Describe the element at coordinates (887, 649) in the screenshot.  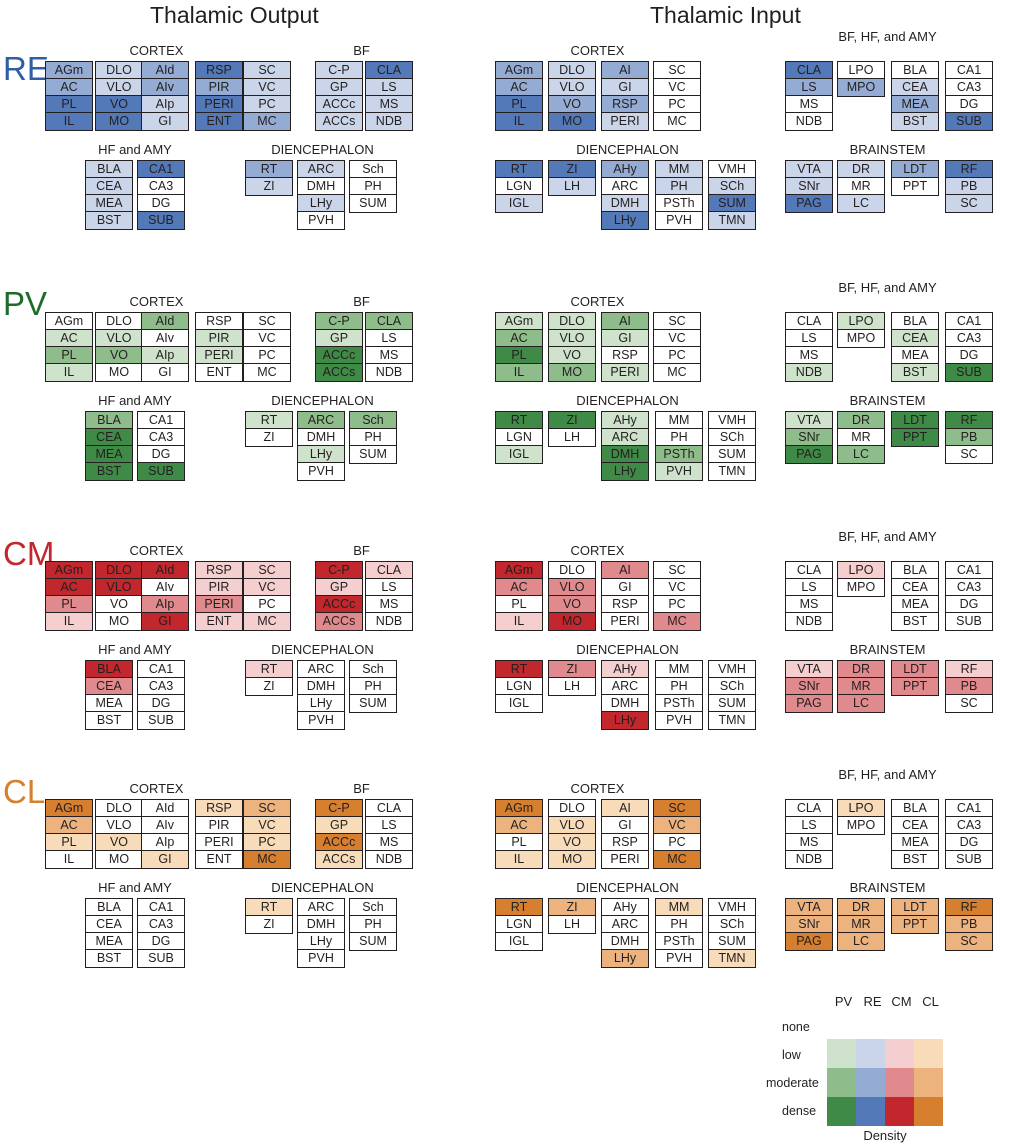
I see `input-bs-title: BRAINSTEM` at that location.